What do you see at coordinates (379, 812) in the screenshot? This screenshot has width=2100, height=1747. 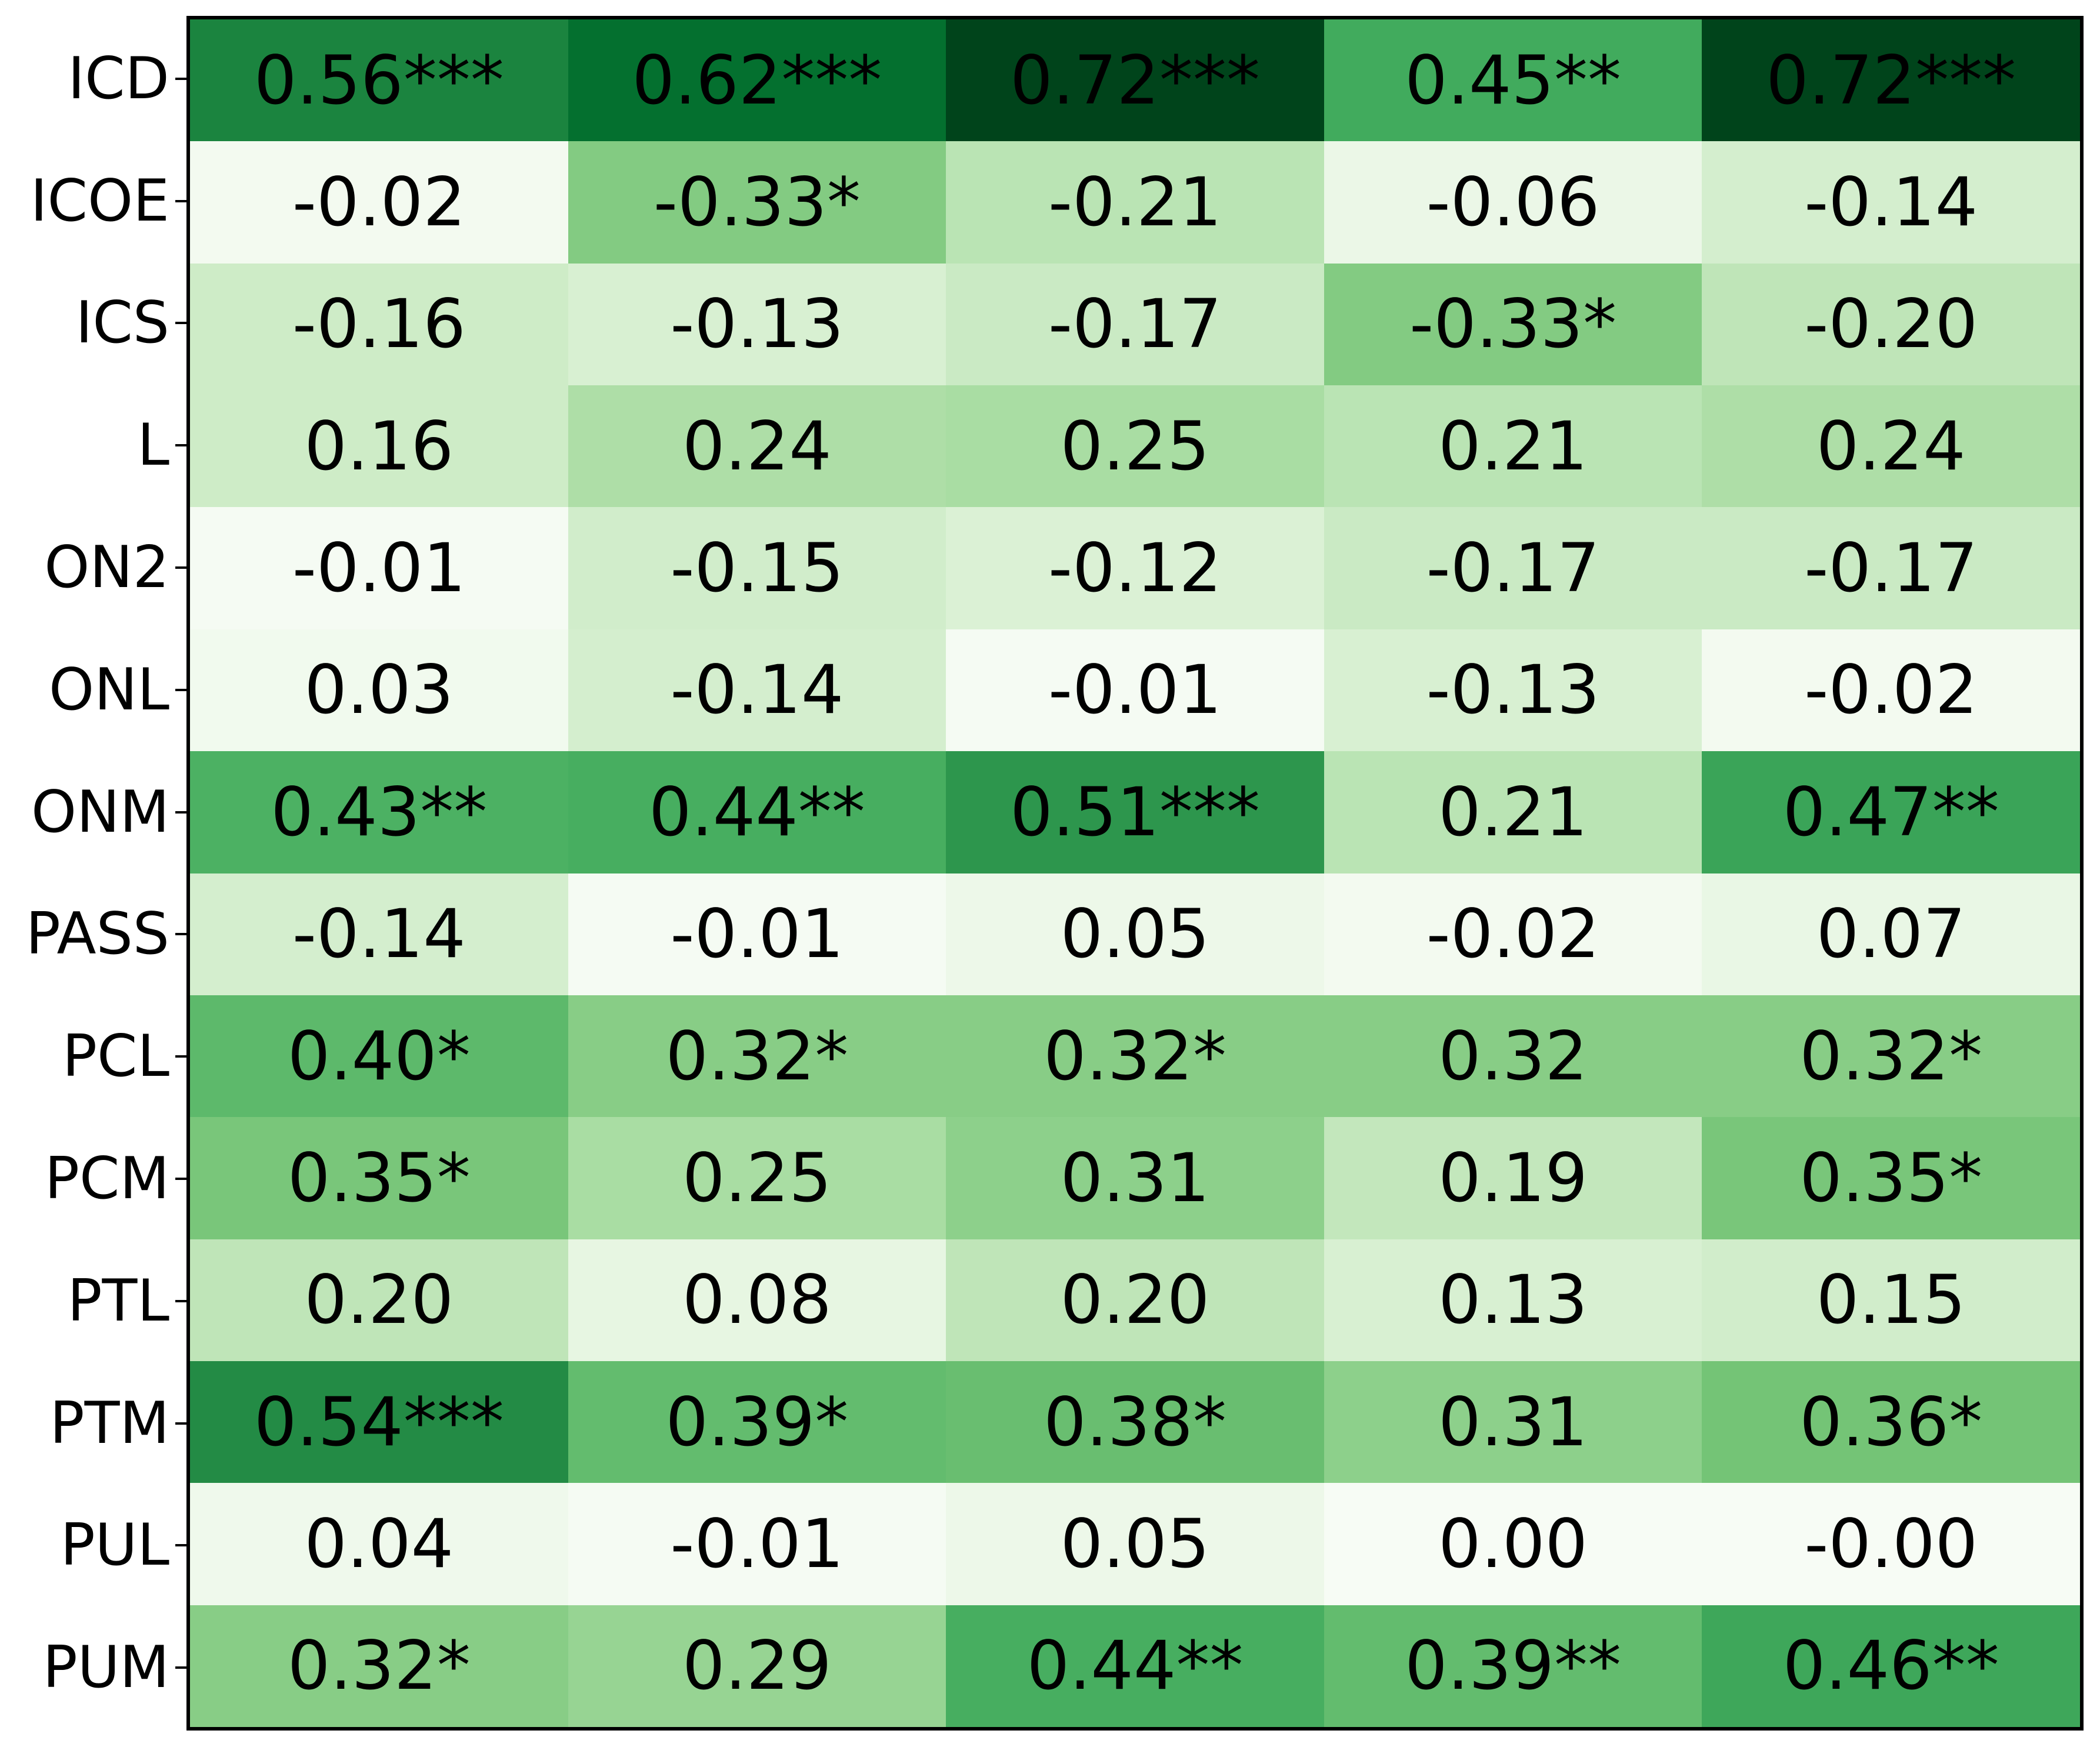 I see `heatmap-cell: 0.43**` at bounding box center [379, 812].